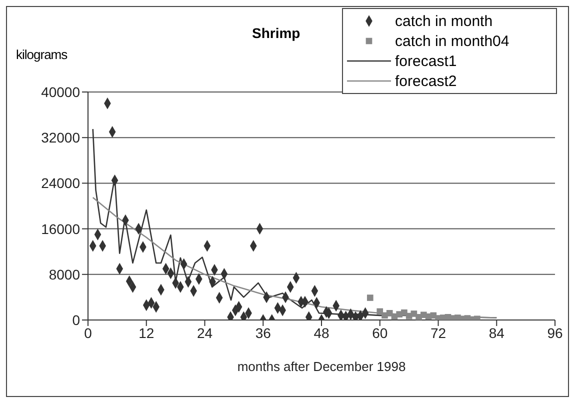  What do you see at coordinates (60, 183) in the screenshot?
I see `y-tick-label: 24000` at bounding box center [60, 183].